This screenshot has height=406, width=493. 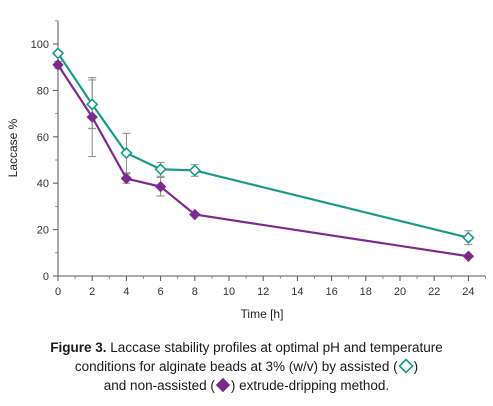 I want to click on x-tick-label: 24, so click(x=468, y=292).